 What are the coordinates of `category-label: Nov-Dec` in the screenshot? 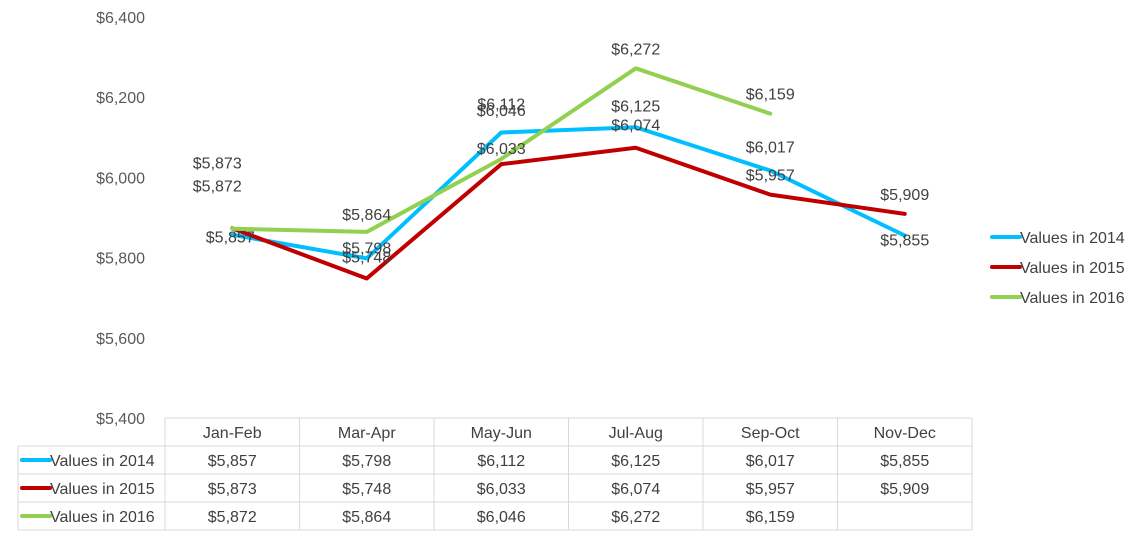 It's located at (905, 433).